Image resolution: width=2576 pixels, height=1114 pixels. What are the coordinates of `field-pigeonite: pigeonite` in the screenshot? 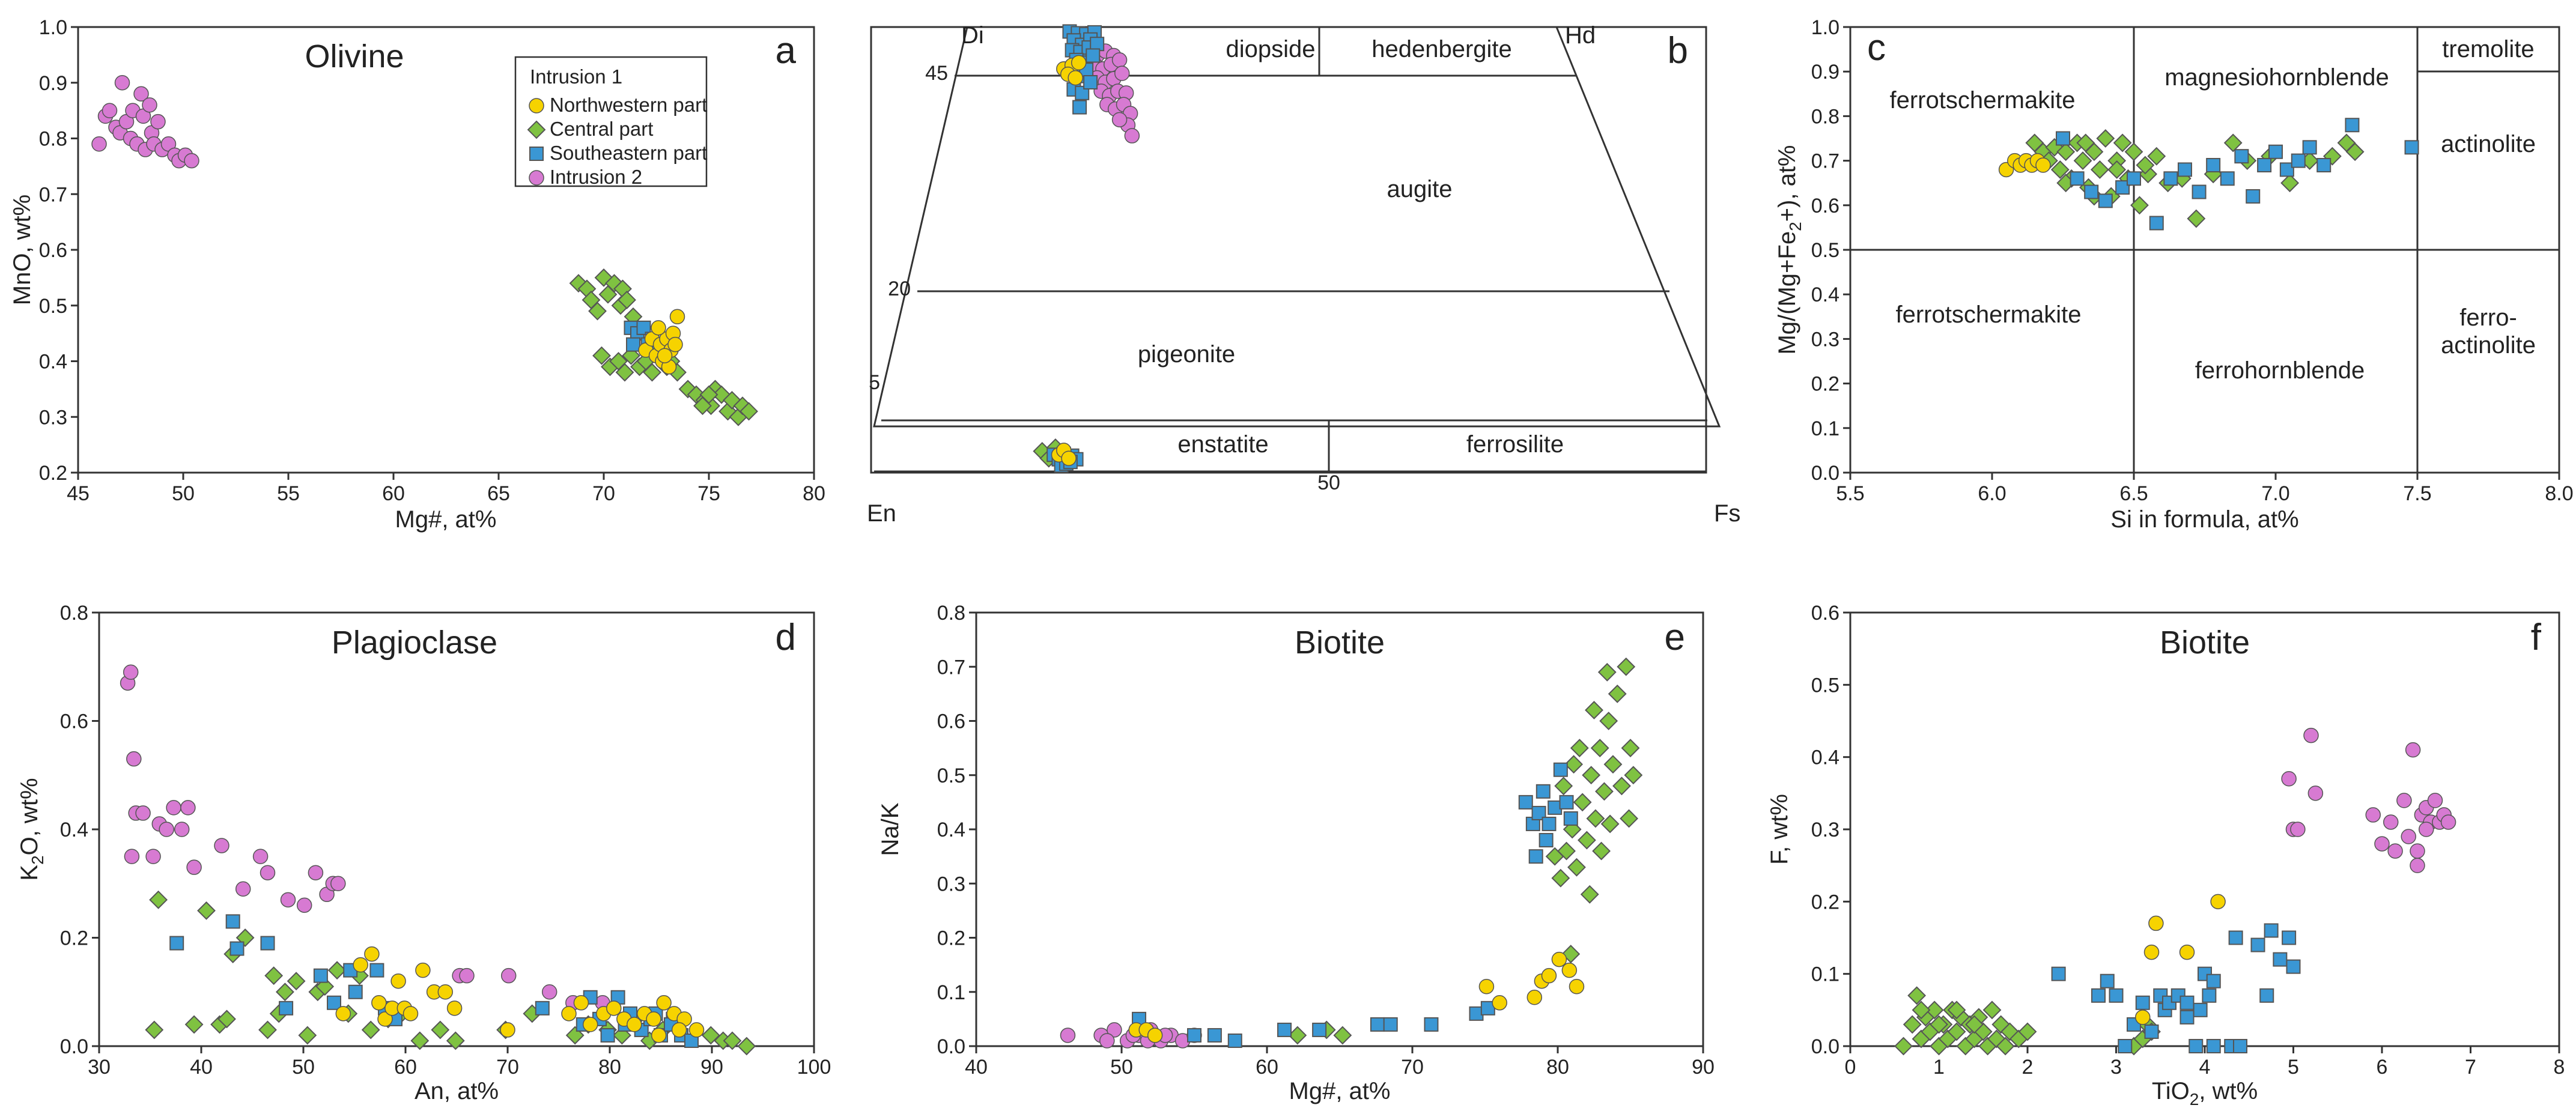 It's located at (1186, 354).